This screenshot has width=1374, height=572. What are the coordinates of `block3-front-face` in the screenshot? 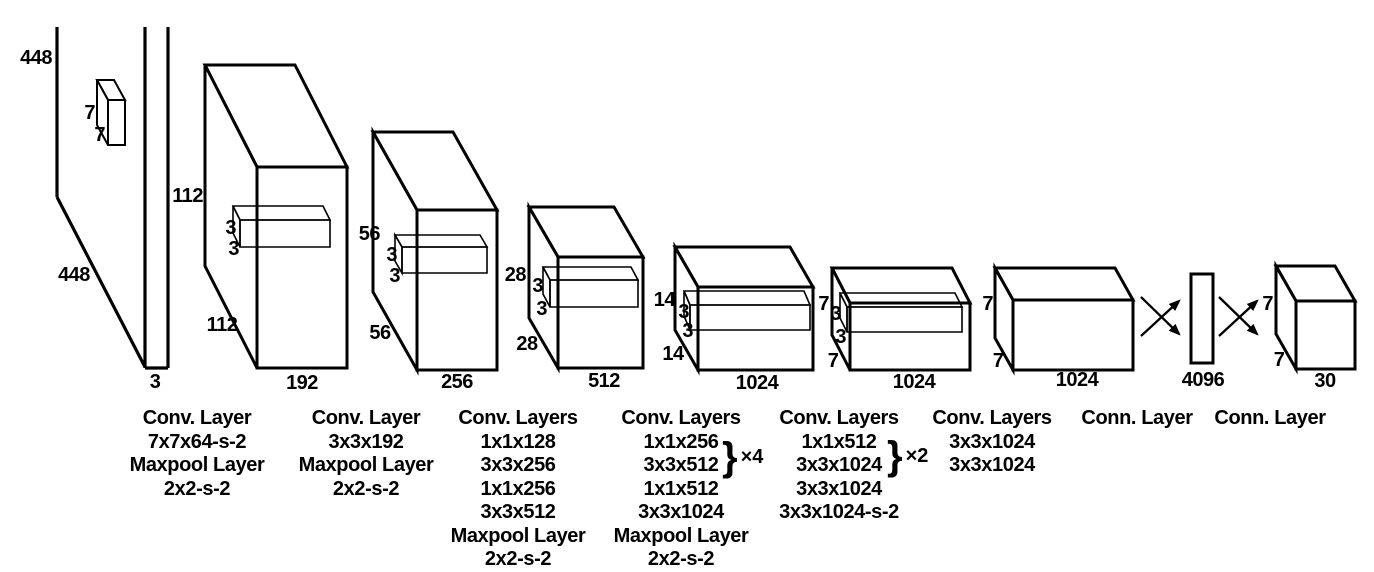 It's located at (600, 312).